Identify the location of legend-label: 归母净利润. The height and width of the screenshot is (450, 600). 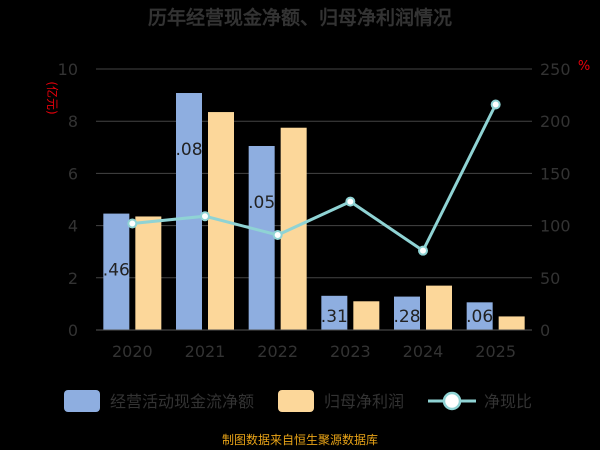
(364, 401).